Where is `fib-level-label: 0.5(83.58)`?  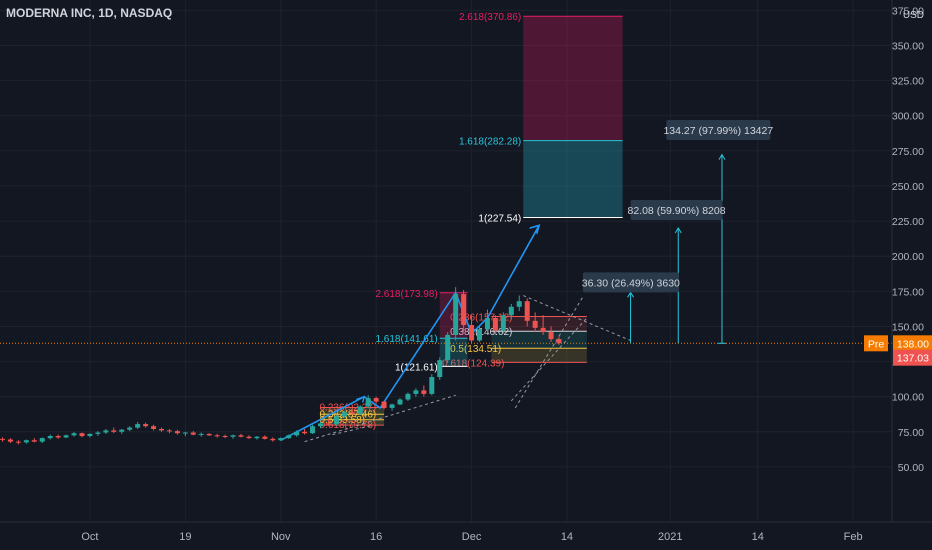
fib-level-label: 0.5(83.58) is located at coordinates (343, 420).